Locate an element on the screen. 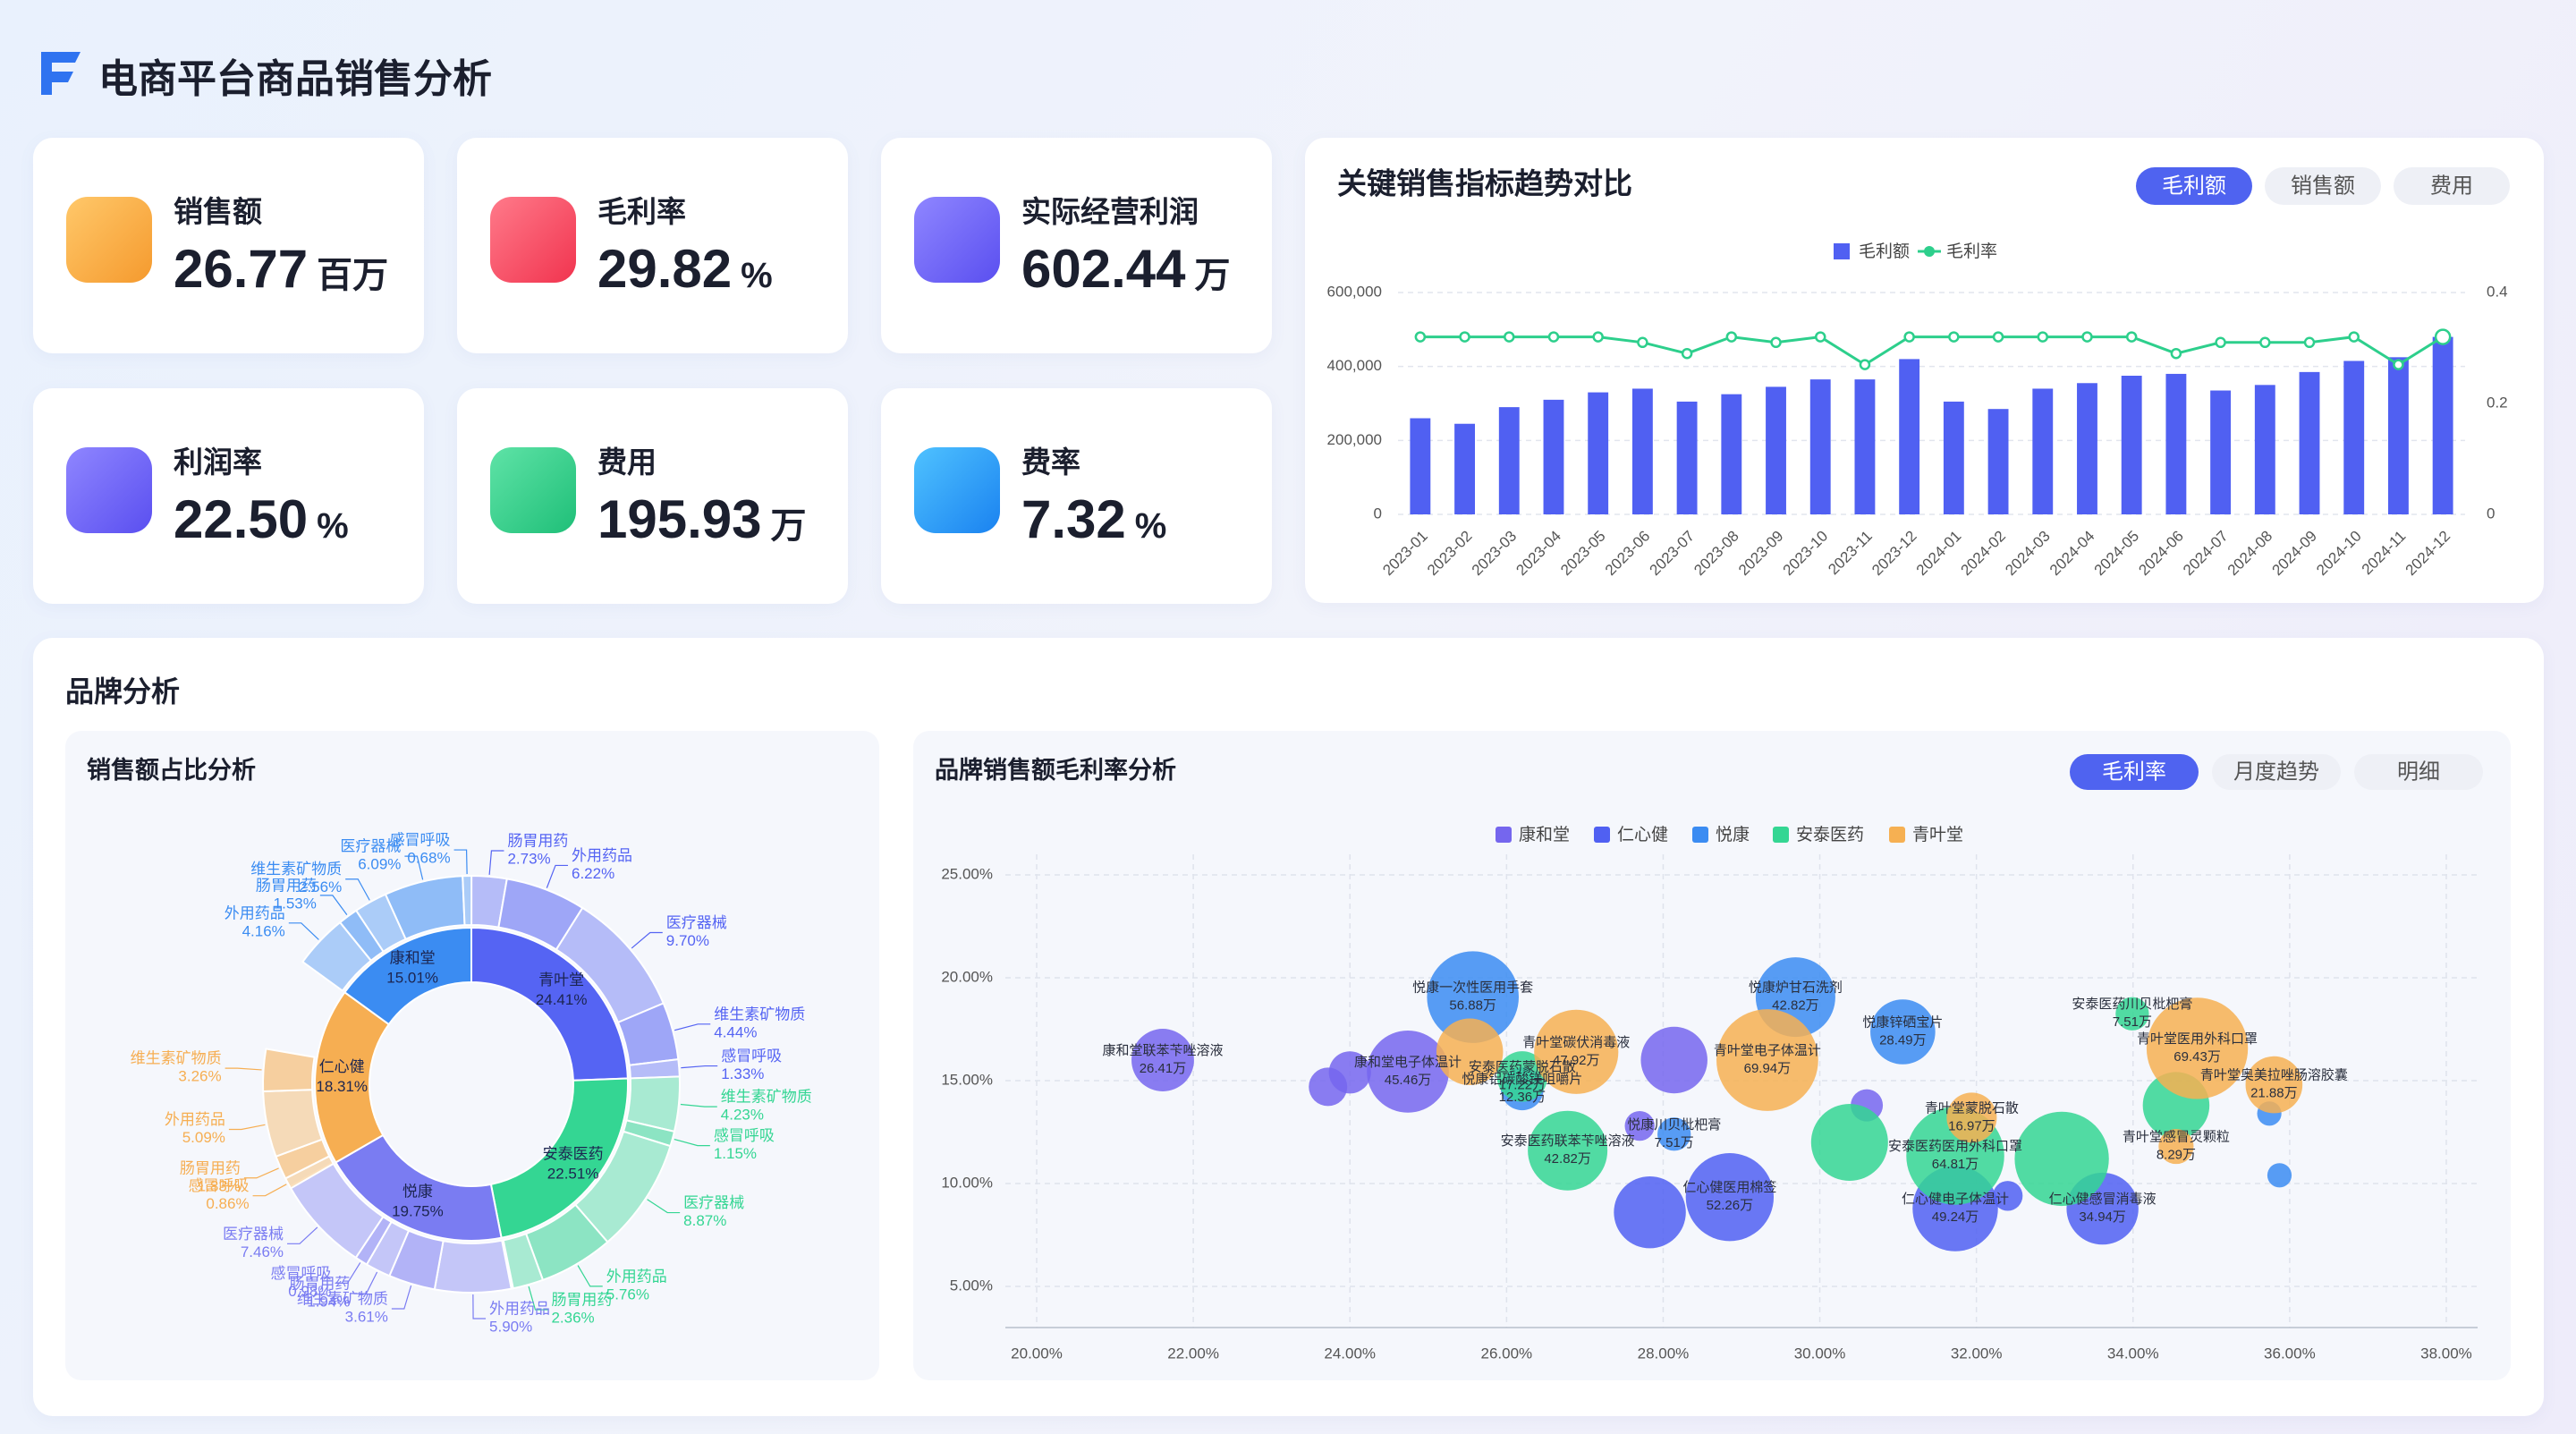  kpi-label: 实际经营利润 is located at coordinates (1110, 211).